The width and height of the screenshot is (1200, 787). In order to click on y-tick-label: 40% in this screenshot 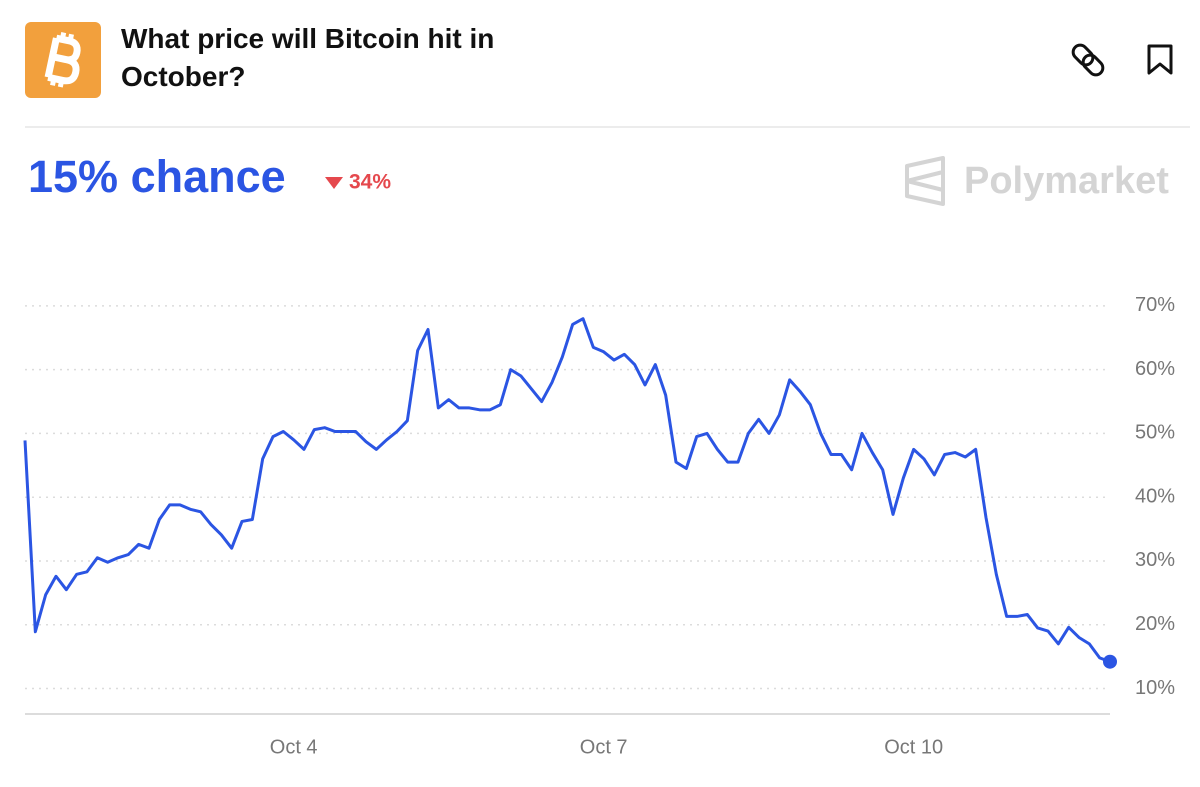, I will do `click(1155, 496)`.